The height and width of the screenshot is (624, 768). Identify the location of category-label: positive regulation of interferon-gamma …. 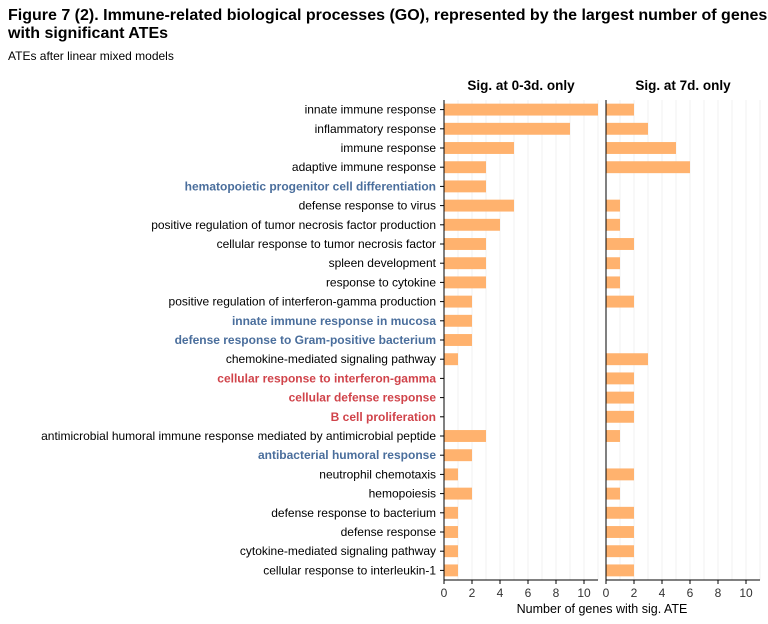
(302, 302).